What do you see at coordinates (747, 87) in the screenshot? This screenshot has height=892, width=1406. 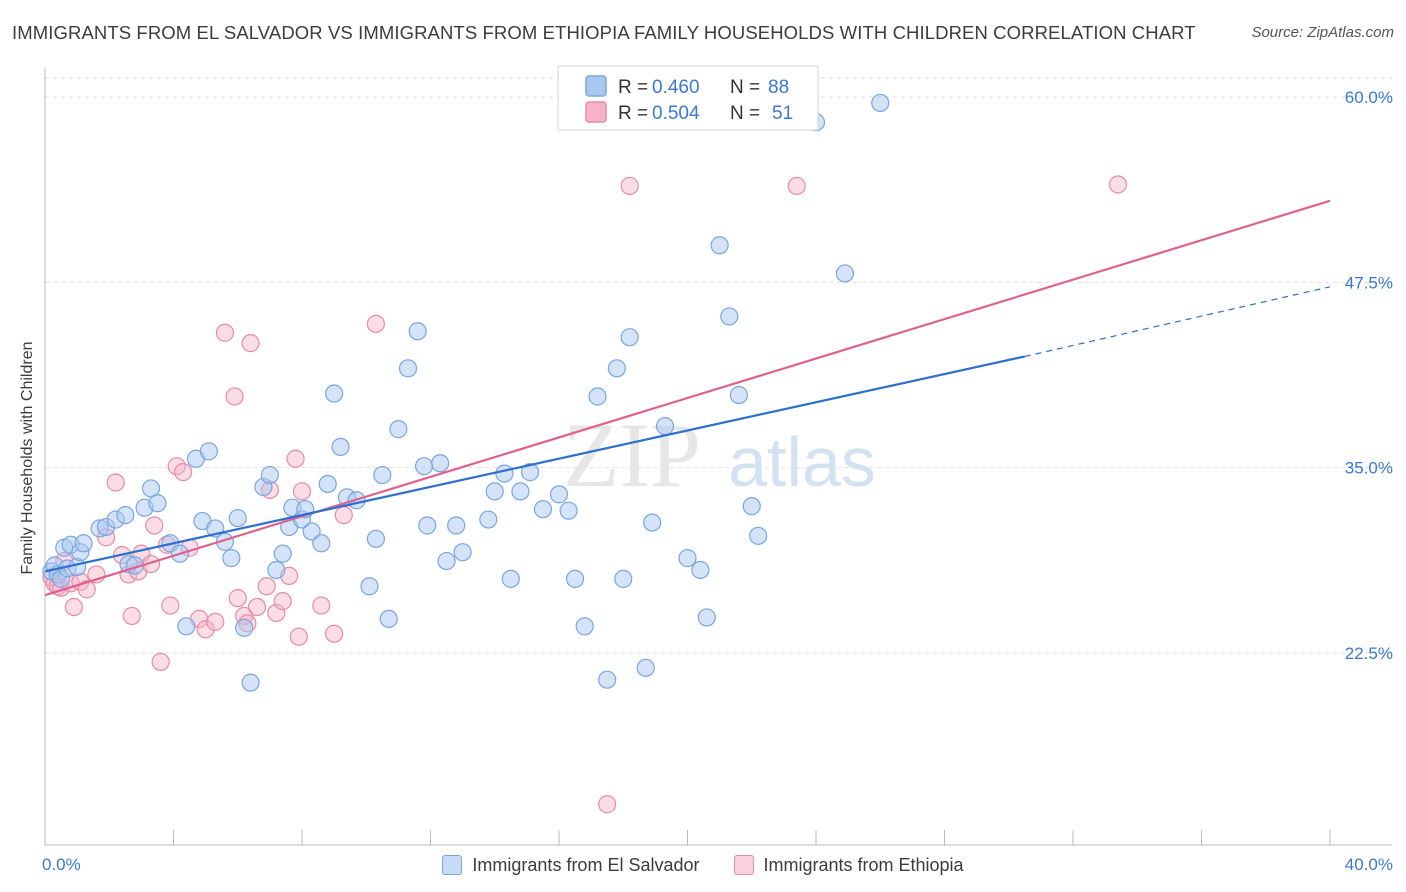 I see `legend-n-label-blue: N =` at bounding box center [747, 87].